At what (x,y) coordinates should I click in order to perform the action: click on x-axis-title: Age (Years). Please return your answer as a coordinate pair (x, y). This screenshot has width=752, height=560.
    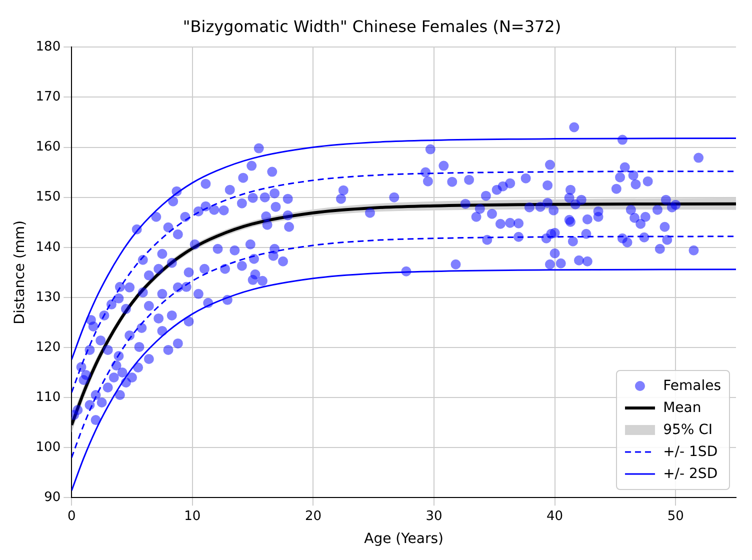
    Looking at the image, I should click on (404, 539).